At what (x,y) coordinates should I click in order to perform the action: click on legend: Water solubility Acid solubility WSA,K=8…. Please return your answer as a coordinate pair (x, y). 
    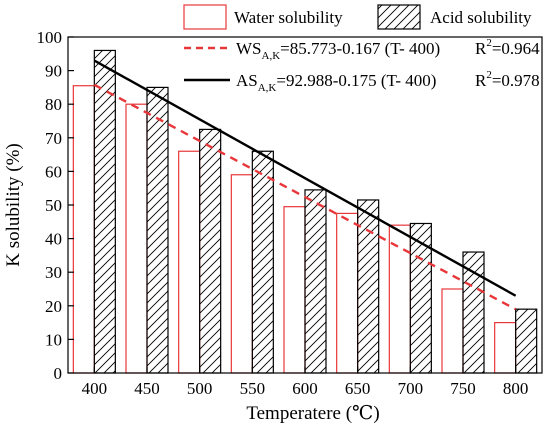
    Looking at the image, I should click on (361, 49).